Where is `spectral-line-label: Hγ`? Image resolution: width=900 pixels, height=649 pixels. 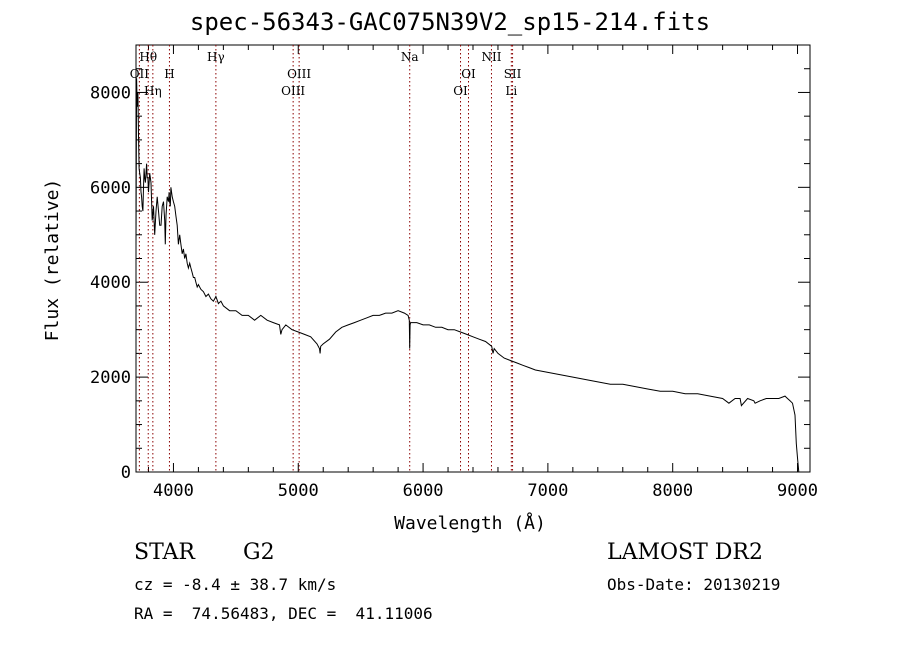 spectral-line-label: Hγ is located at coordinates (216, 57).